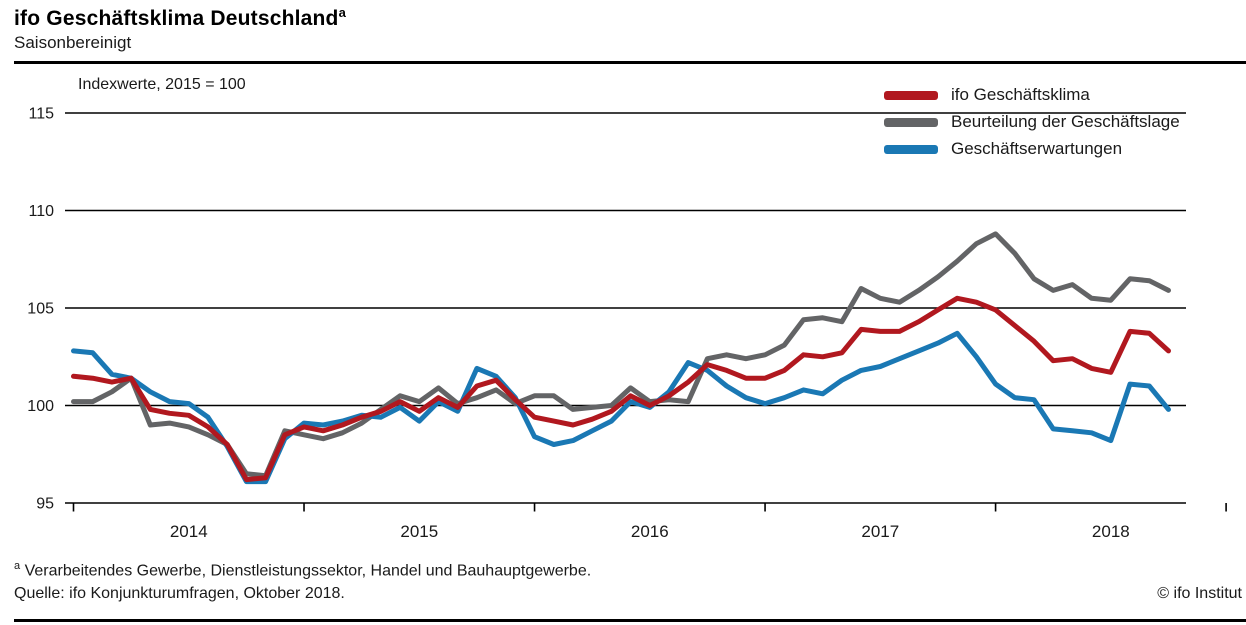 This screenshot has width=1246, height=625. Describe the element at coordinates (1199, 593) in the screenshot. I see `copyright-note: © ifo Institut` at that location.